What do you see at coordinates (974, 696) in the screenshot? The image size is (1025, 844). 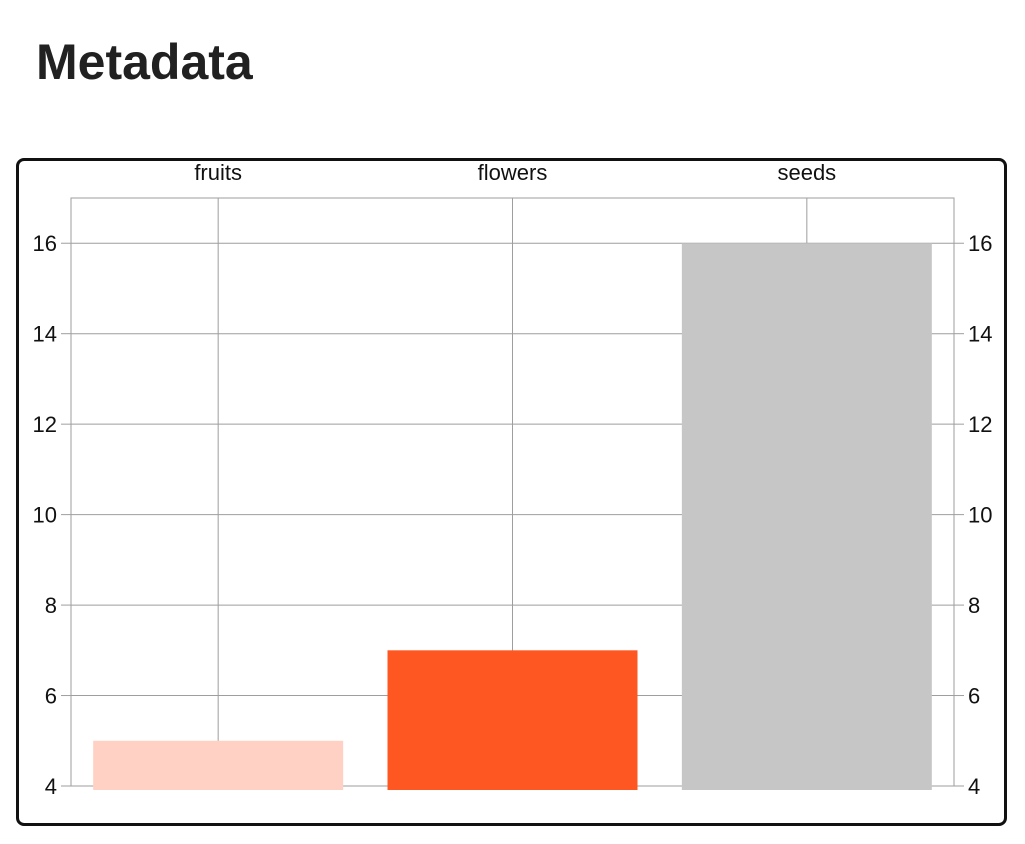 I see `y-tick-label-right: 6` at bounding box center [974, 696].